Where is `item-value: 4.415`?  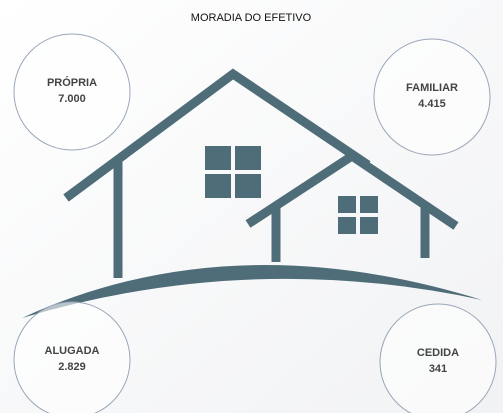
item-value: 4.415 is located at coordinates (432, 104).